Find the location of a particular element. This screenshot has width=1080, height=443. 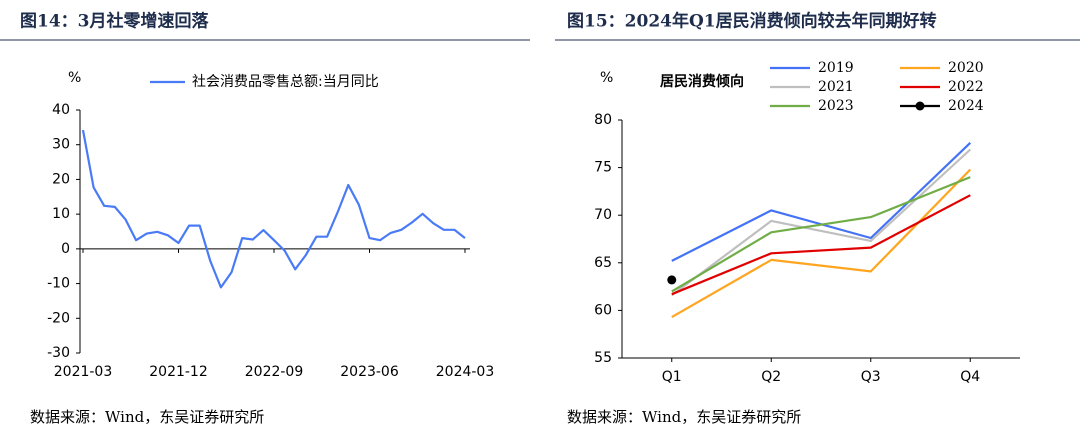

x-tick-label: 2023-06 is located at coordinates (369, 372).